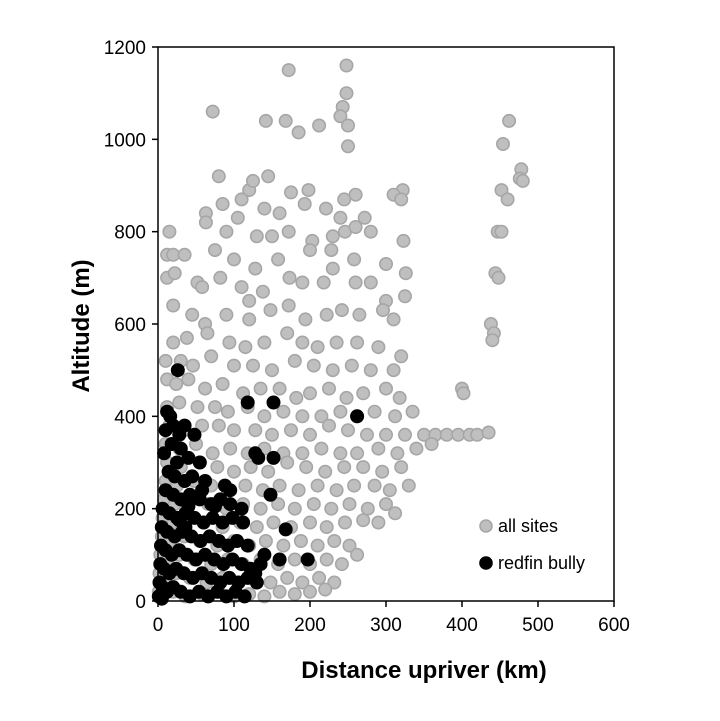 The height and width of the screenshot is (721, 720). Describe the element at coordinates (125, 48) in the screenshot. I see `y-tick-label: 1200` at that location.